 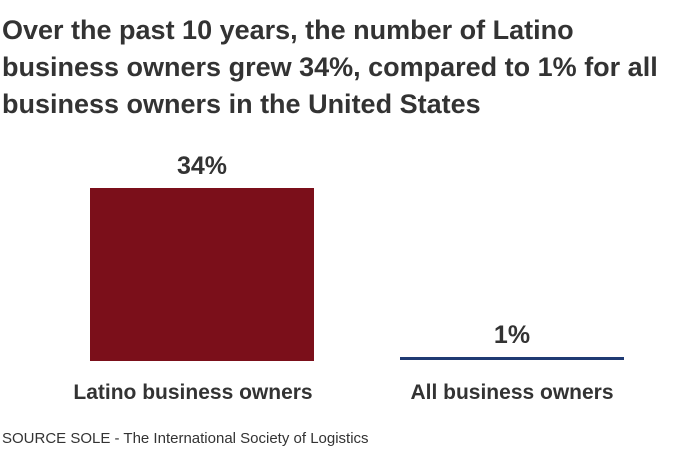 I want to click on bar-all-business-owners, so click(x=512, y=358).